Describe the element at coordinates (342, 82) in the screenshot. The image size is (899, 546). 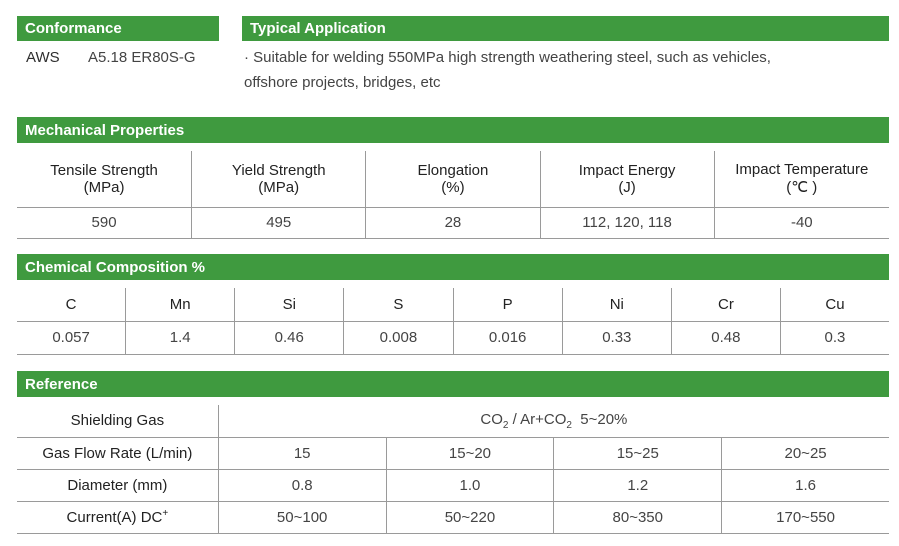
I see `typical-application-line2: offshore projects, bridges, etc` at that location.